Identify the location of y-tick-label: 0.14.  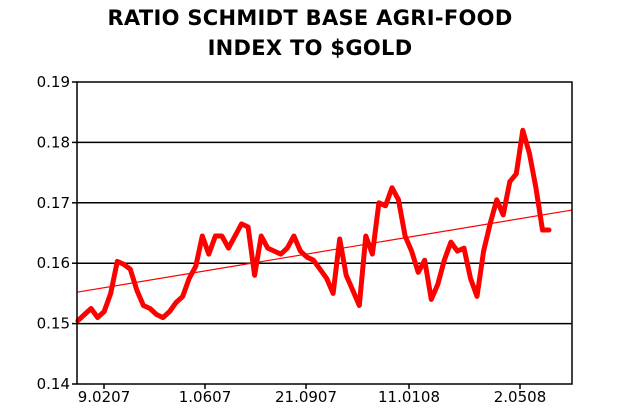
(53, 384).